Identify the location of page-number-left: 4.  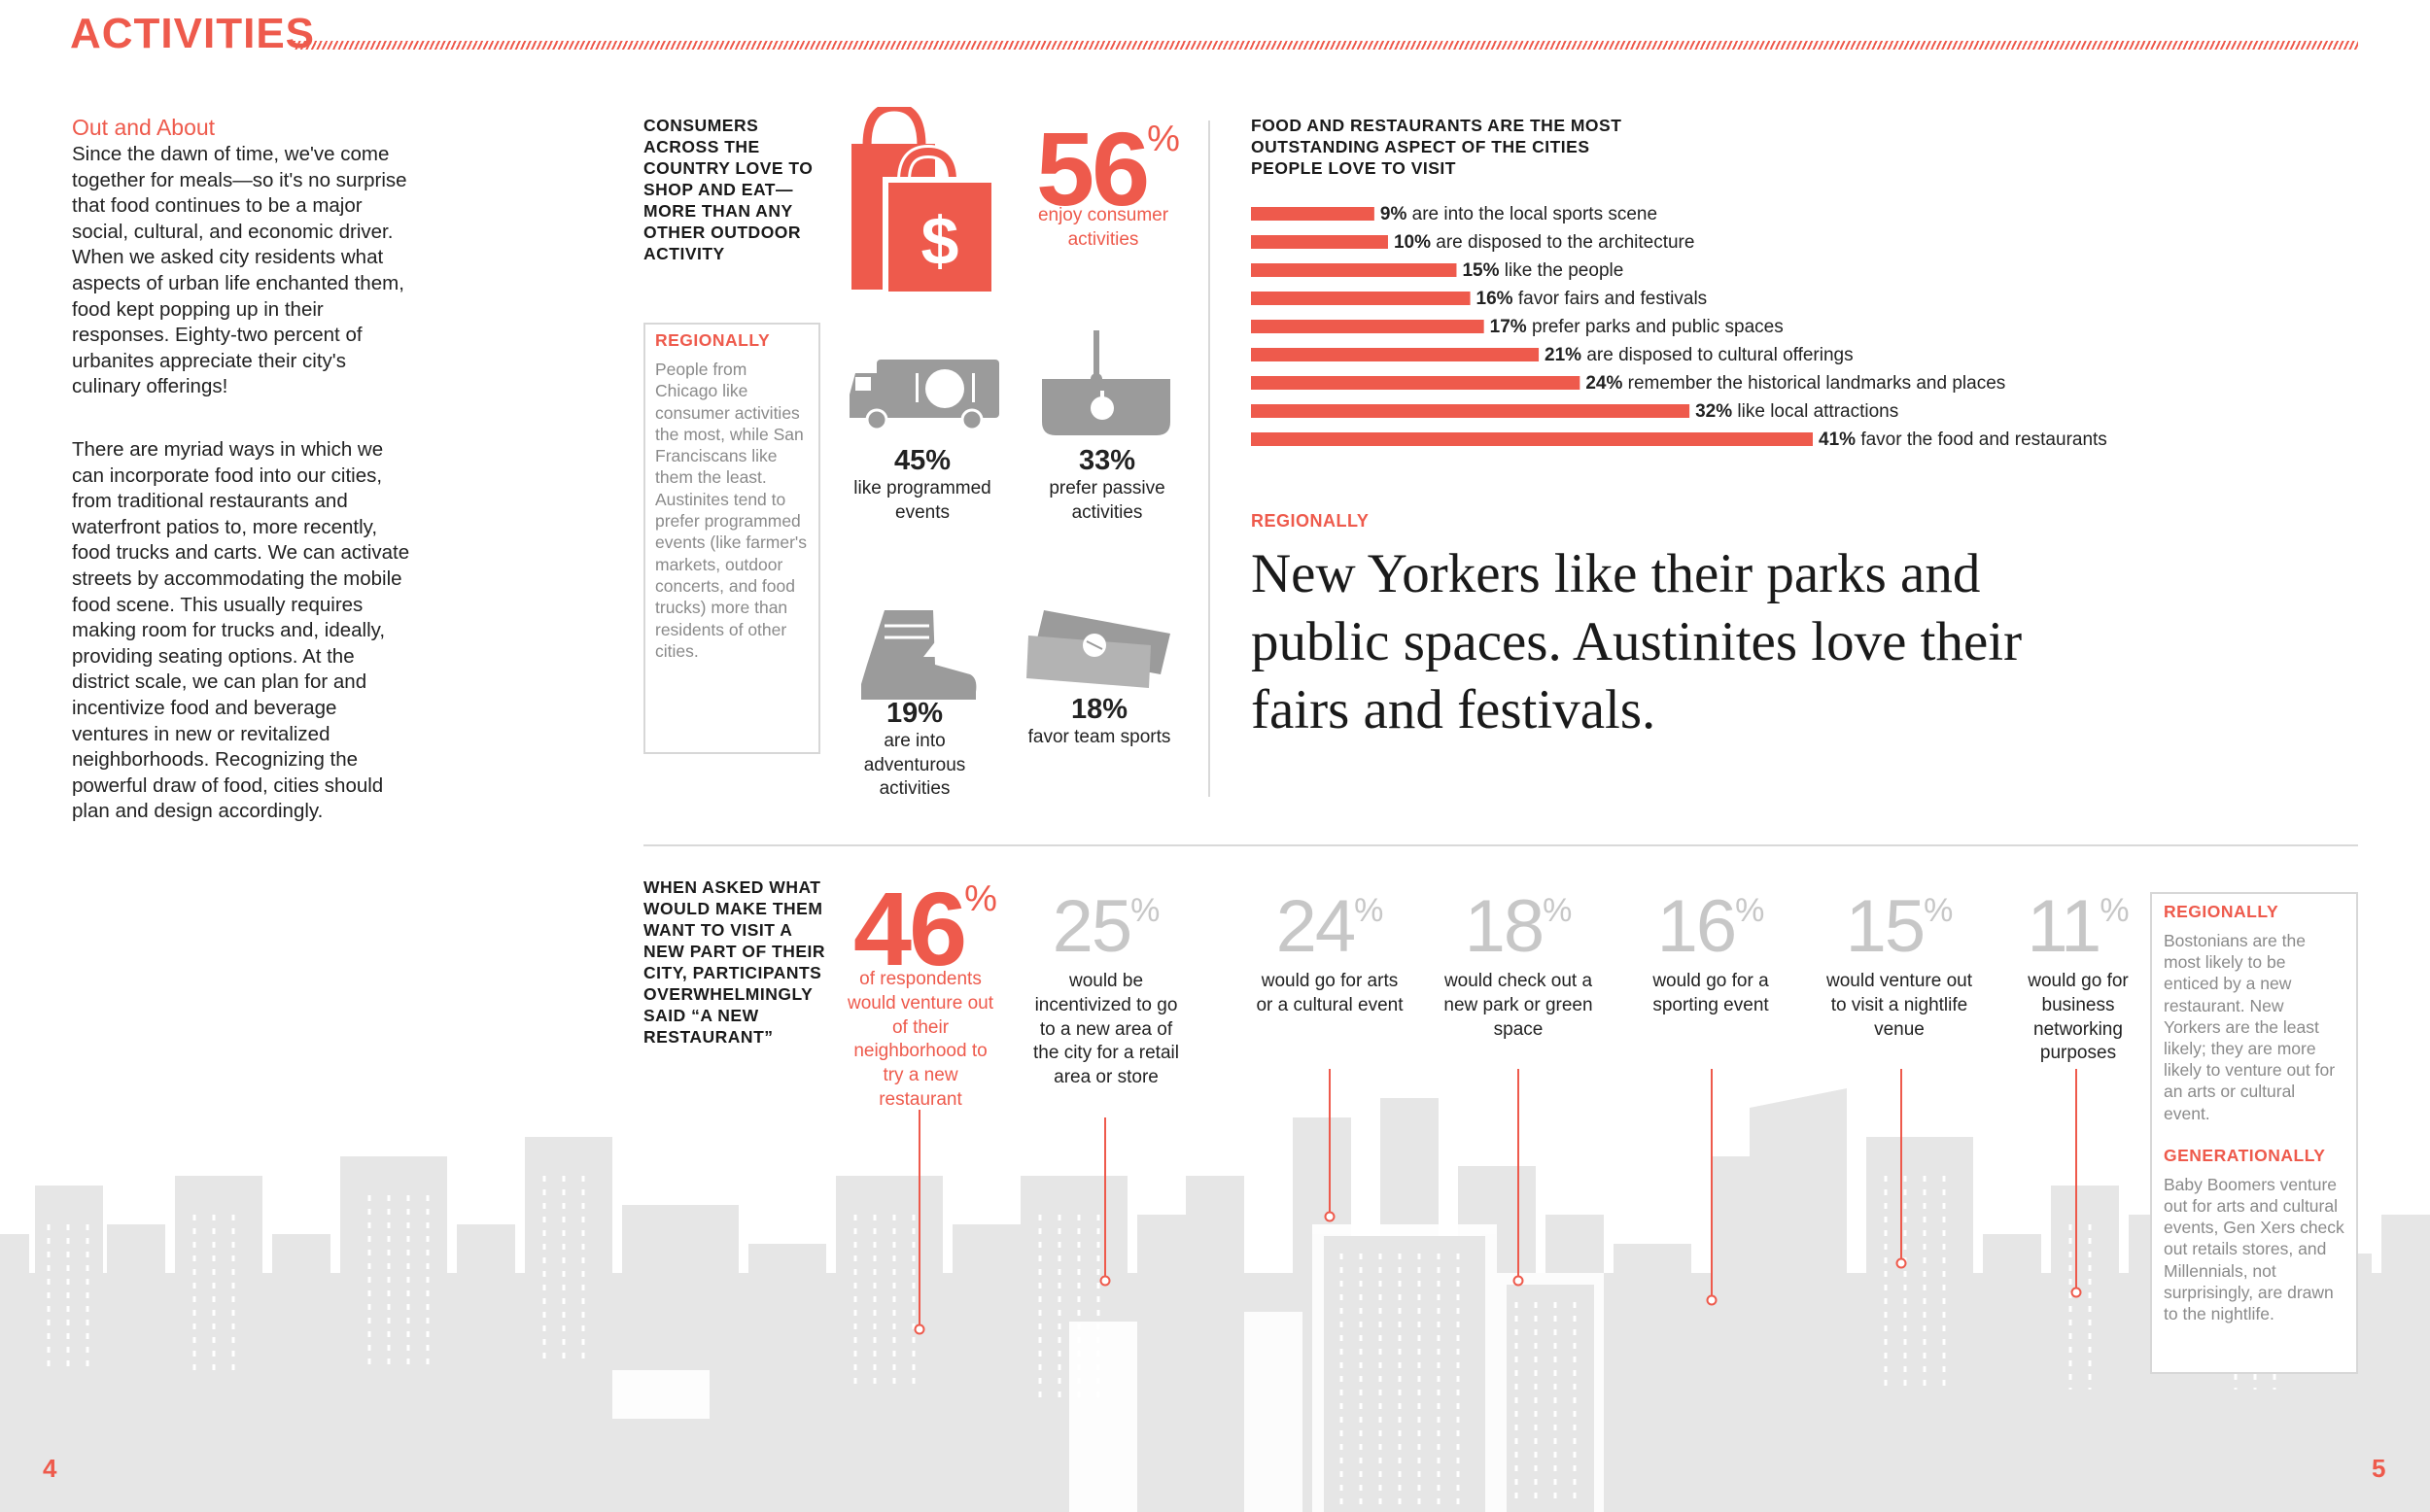
(50, 1468).